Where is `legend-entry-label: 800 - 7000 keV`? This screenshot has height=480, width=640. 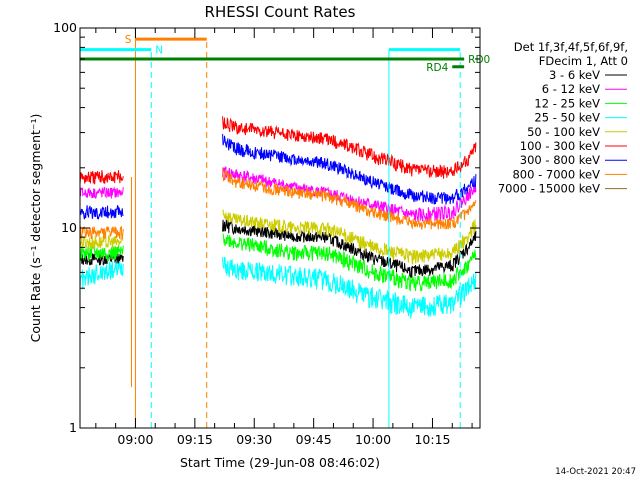
legend-entry-label: 800 - 7000 keV is located at coordinates (556, 174).